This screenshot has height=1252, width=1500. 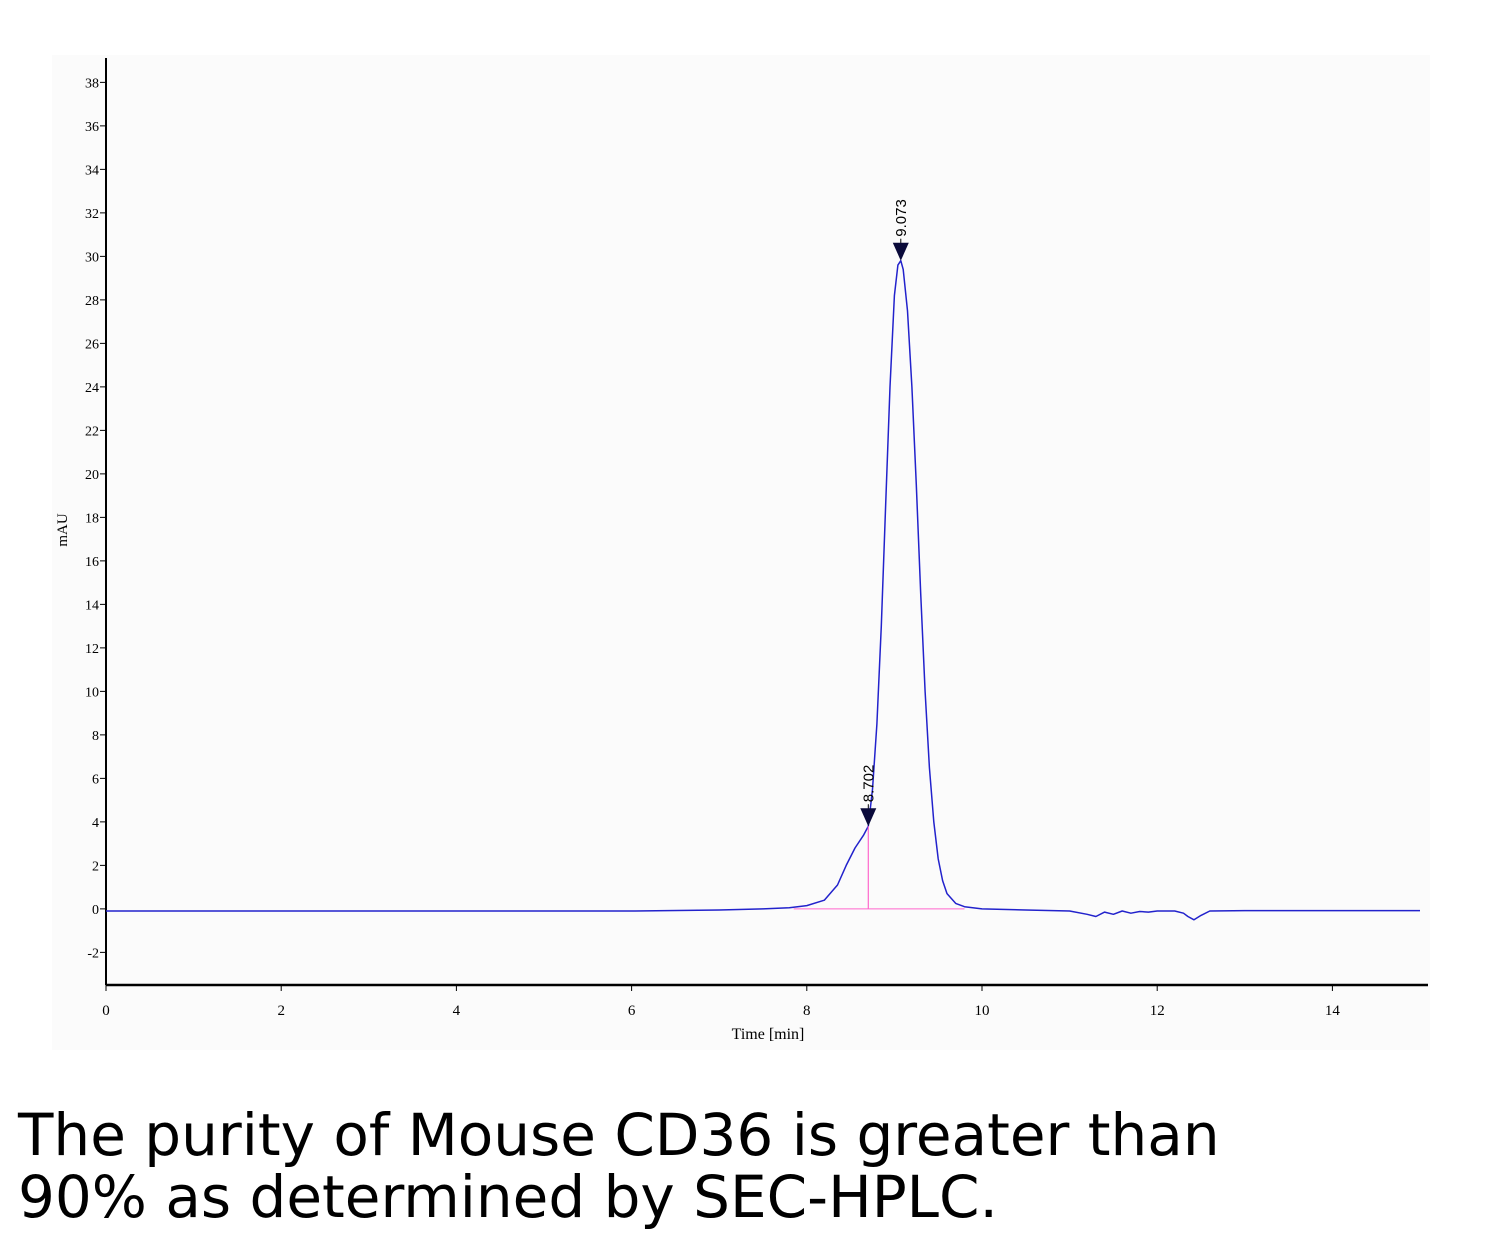 I want to click on x-tick-label: 0, so click(x=106, y=1011).